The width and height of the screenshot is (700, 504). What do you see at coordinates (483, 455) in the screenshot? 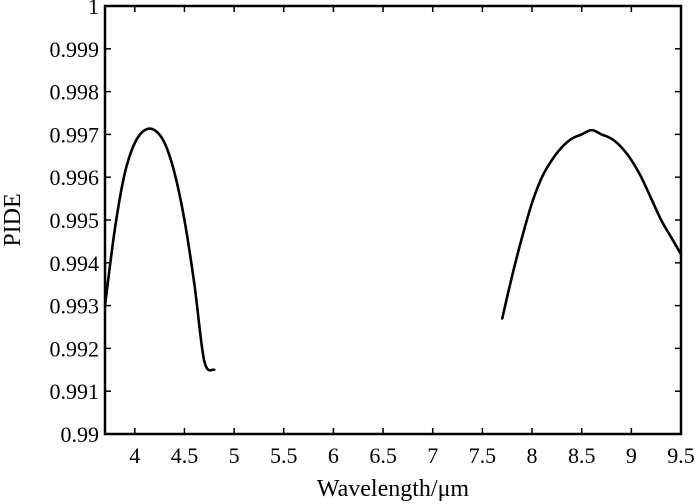
I see `x-tick-label: 7.5` at bounding box center [483, 455].